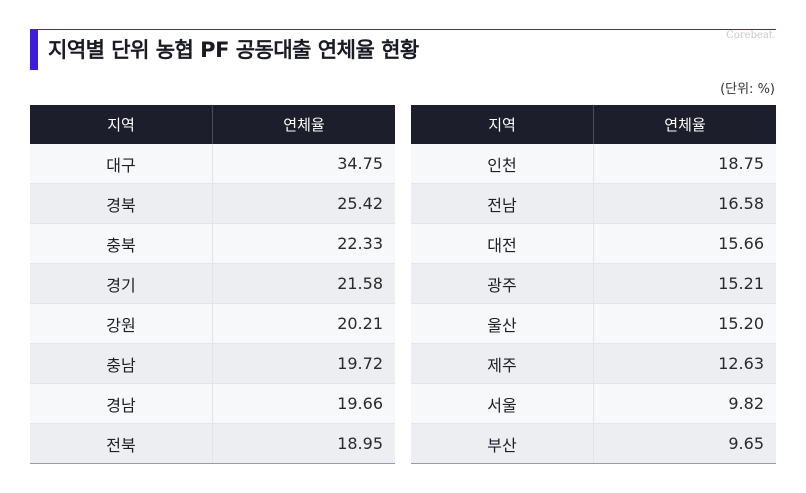 The image size is (806, 493). Describe the element at coordinates (121, 164) in the screenshot. I see `region-cell: 대구` at that location.